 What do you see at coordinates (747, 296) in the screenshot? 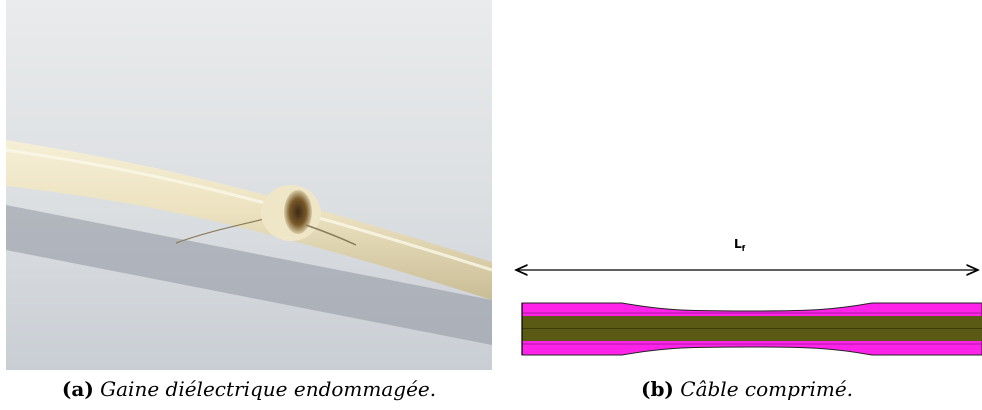
I see `cable-diagram: Lf` at bounding box center [747, 296].